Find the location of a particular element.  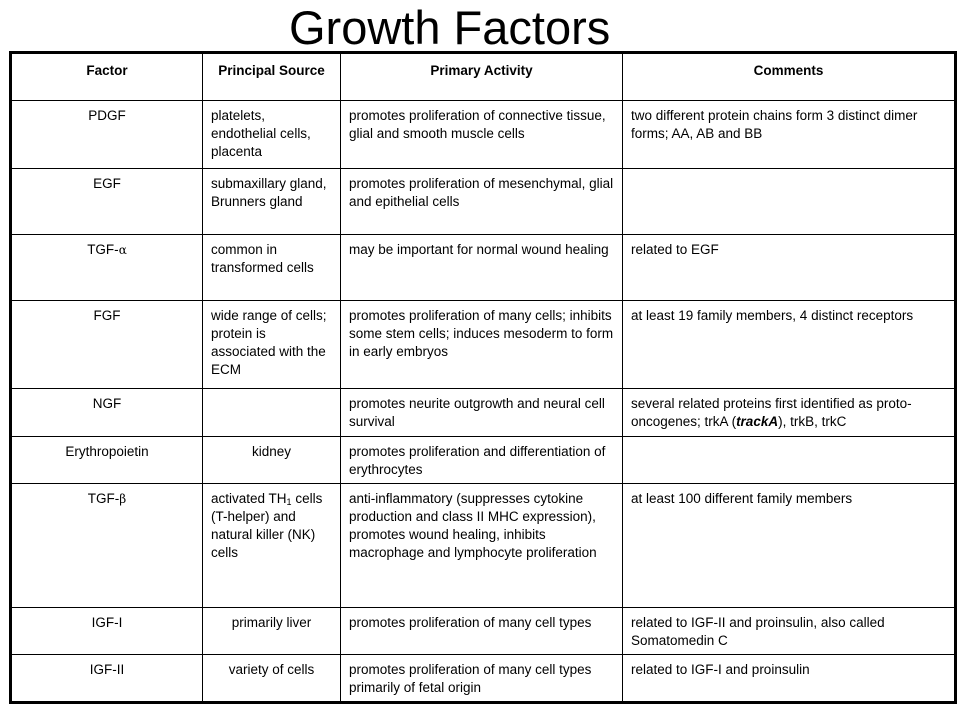

source-cell: variety of cells is located at coordinates (271, 678).